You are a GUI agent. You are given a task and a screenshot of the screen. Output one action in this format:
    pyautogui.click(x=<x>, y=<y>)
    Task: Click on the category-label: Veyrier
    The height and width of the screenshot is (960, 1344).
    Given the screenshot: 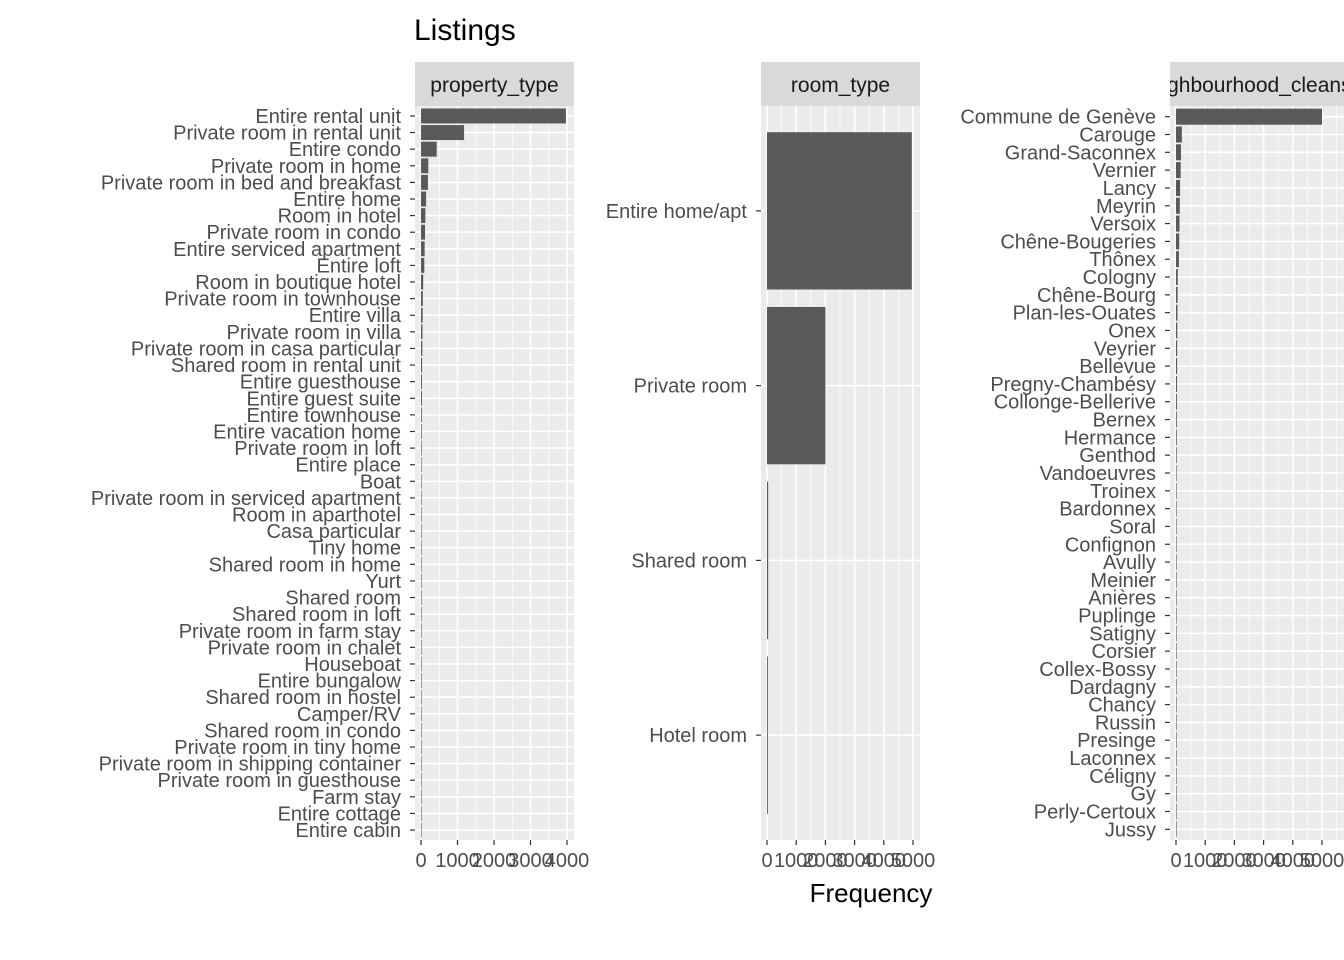 What is the action you would take?
    pyautogui.click(x=1125, y=349)
    